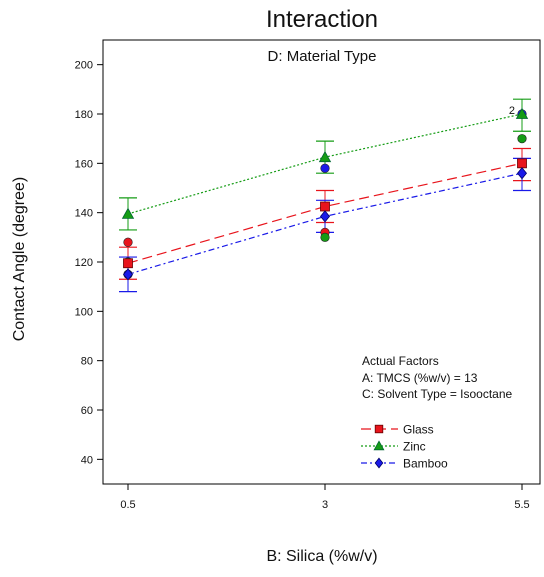 This screenshot has height=577, width=544. What do you see at coordinates (512, 111) in the screenshot?
I see `point-count-label: 2` at bounding box center [512, 111].